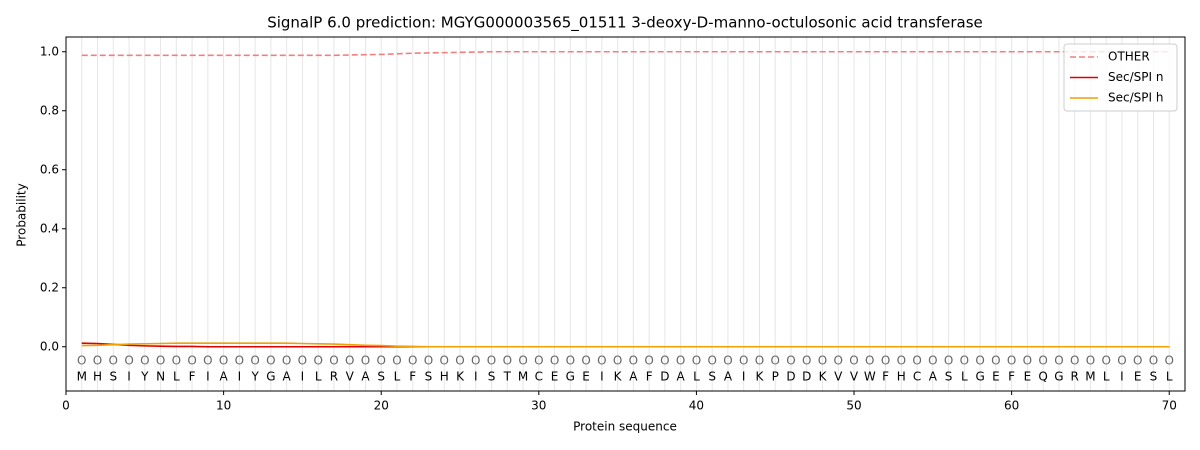 This screenshot has width=1200, height=450. What do you see at coordinates (381, 406) in the screenshot?
I see `x-tick-label: 20` at bounding box center [381, 406].